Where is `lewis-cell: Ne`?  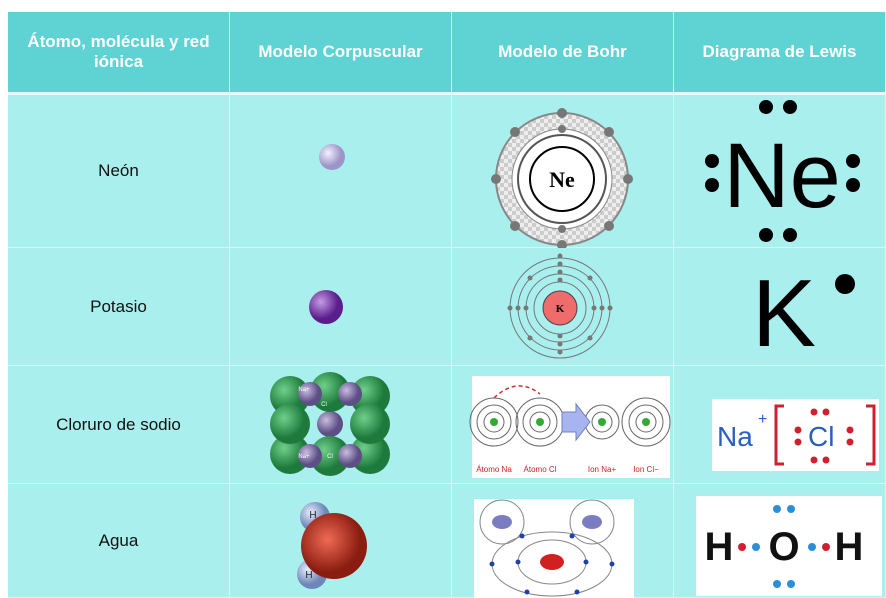
lewis-cell: Ne is located at coordinates (780, 171).